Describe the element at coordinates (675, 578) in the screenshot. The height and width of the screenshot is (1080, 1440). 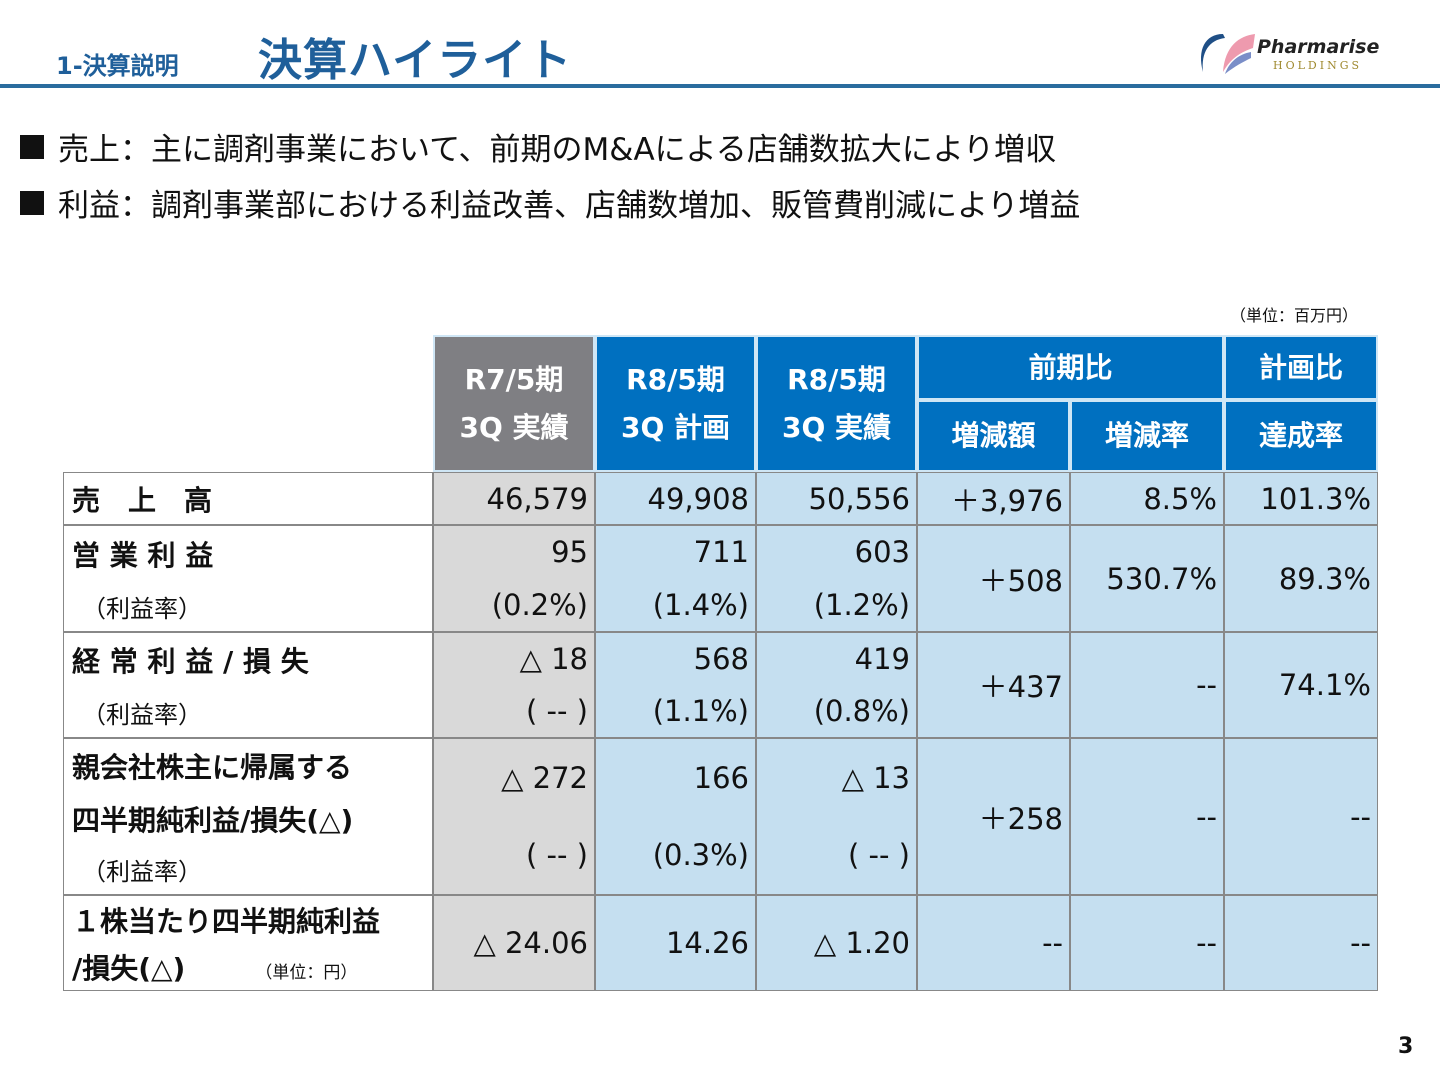
I see `value-c2: 711 (1.4%)` at that location.